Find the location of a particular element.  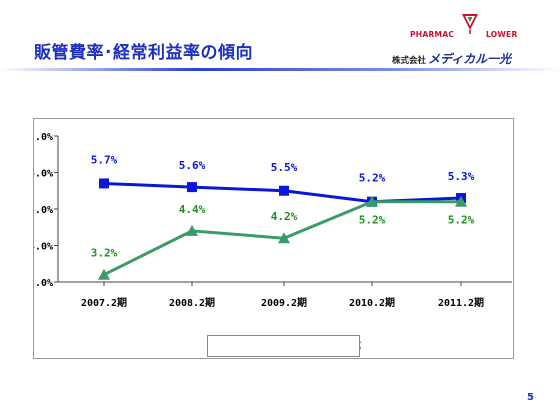

x-tick-label: 2011.2期 is located at coordinates (461, 302).